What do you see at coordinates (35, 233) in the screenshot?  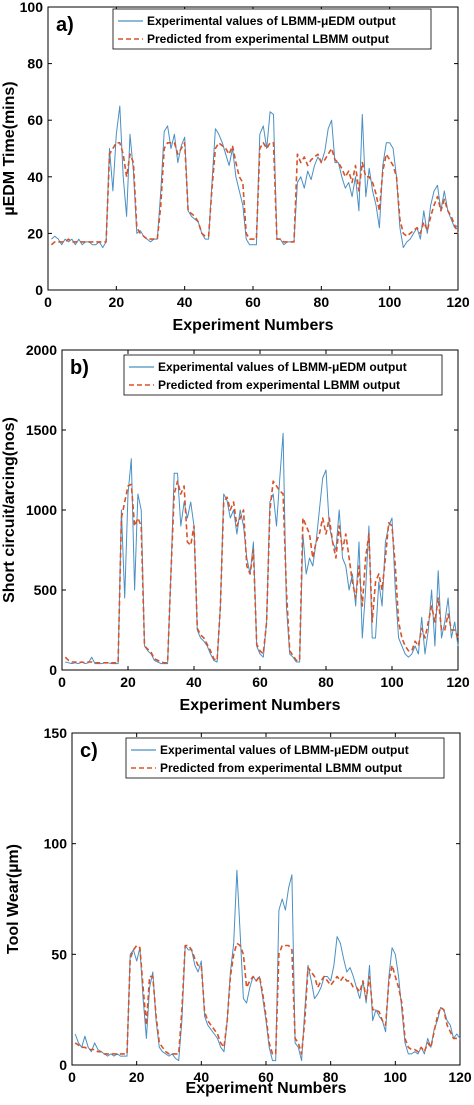 I see `y-tick-label: 20` at bounding box center [35, 233].